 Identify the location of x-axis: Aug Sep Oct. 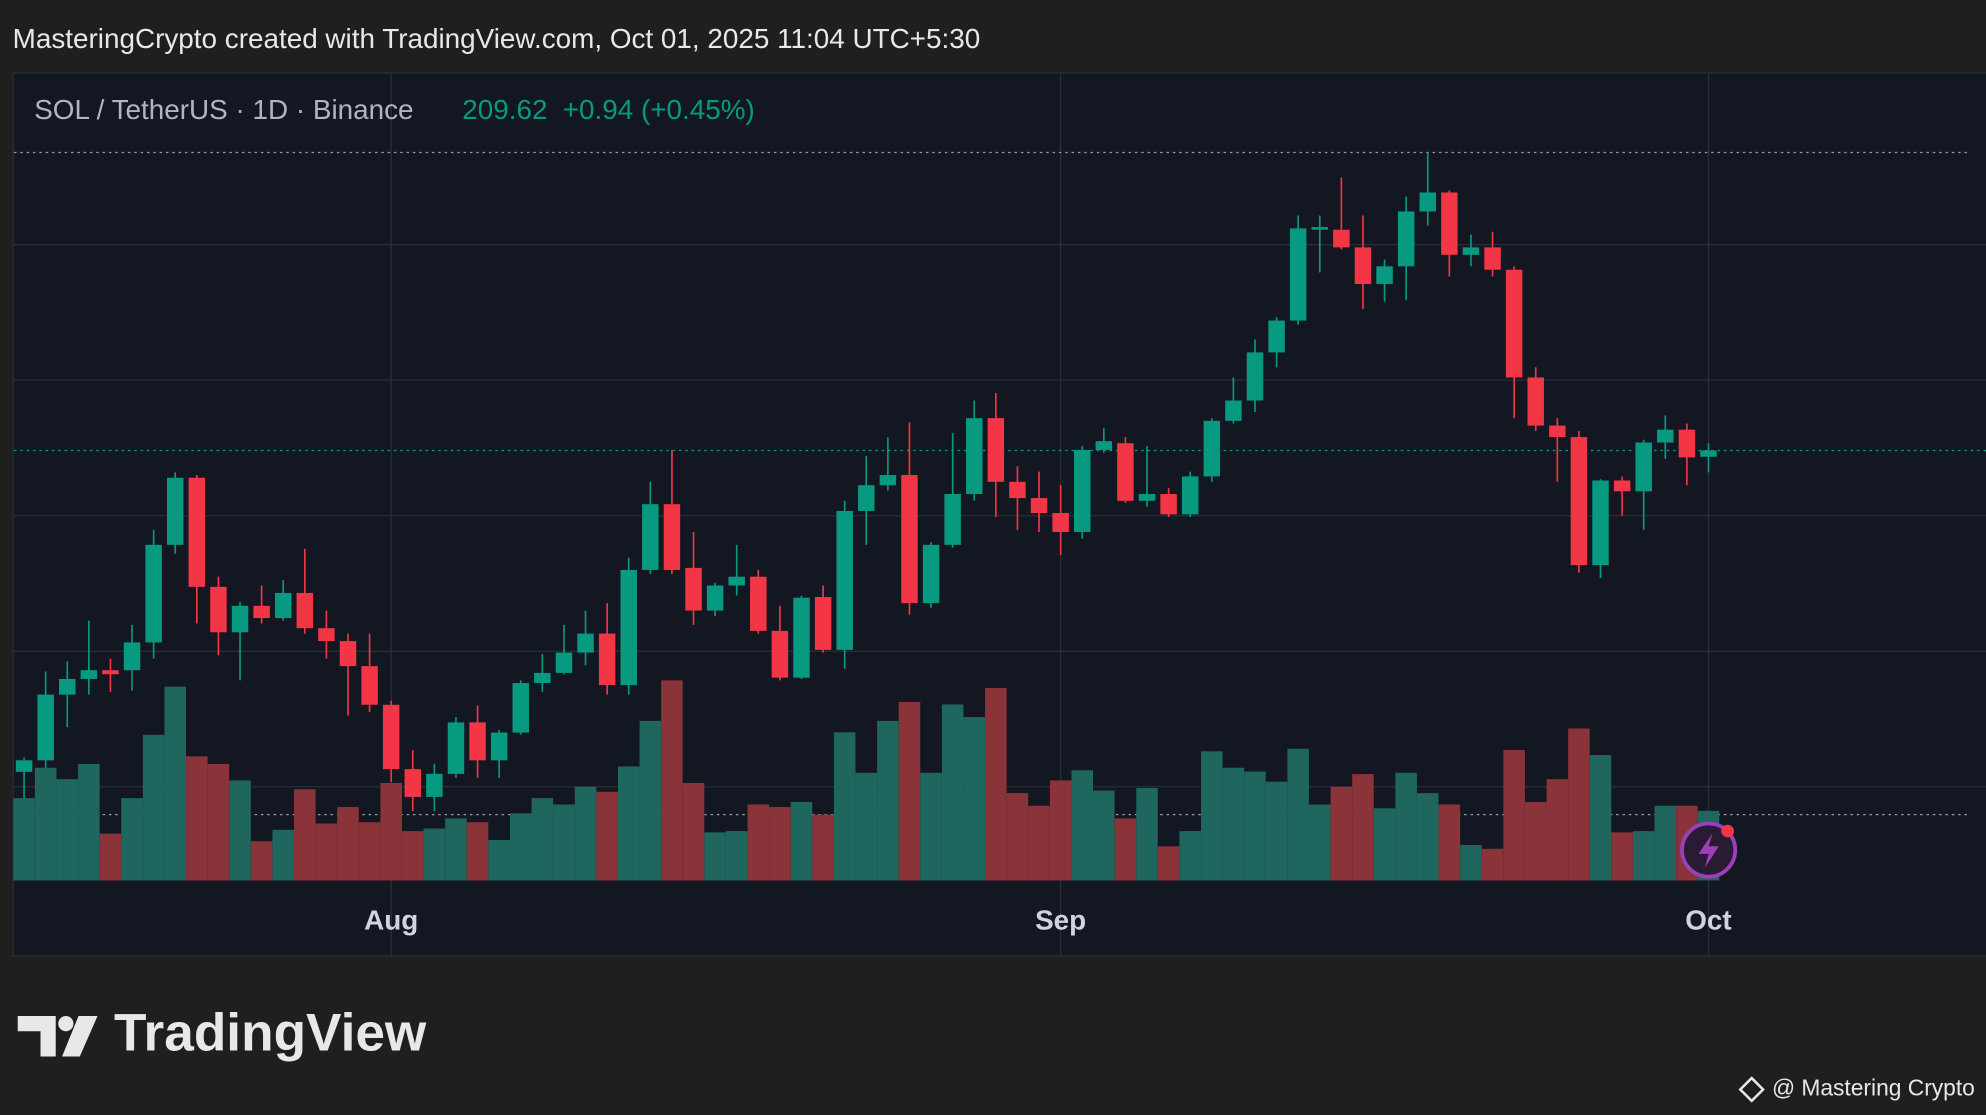
(1048, 920).